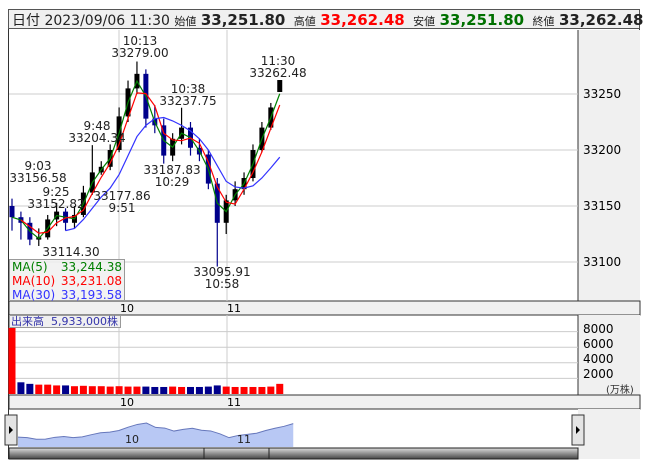 This screenshot has height=470, width=653. What do you see at coordinates (598, 374) in the screenshot?
I see `vol-tick-2000: 2000` at bounding box center [598, 374].